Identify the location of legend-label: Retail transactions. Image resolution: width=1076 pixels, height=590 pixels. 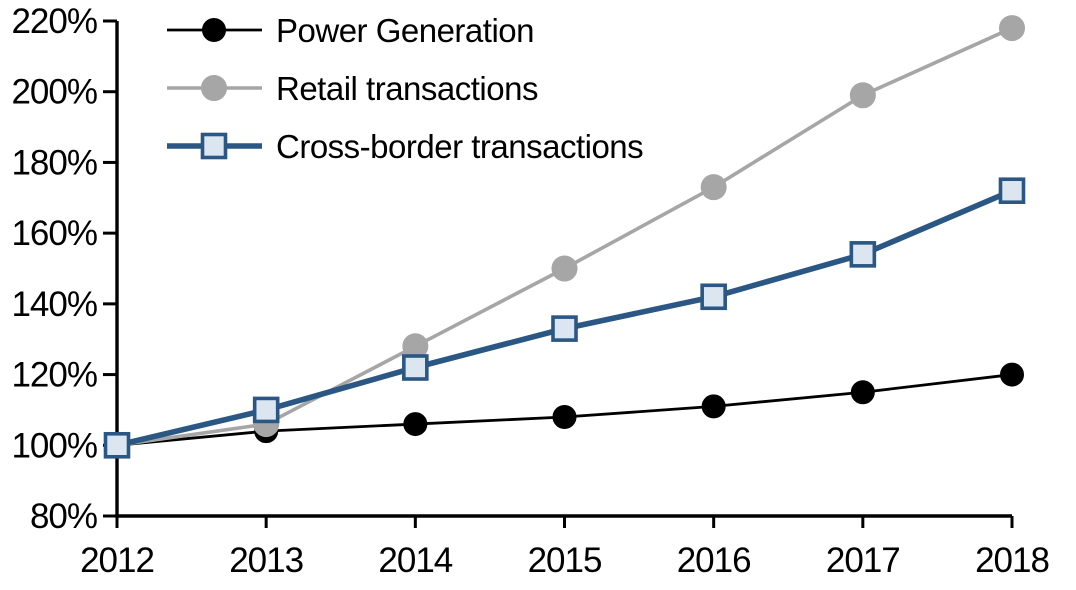
(407, 88).